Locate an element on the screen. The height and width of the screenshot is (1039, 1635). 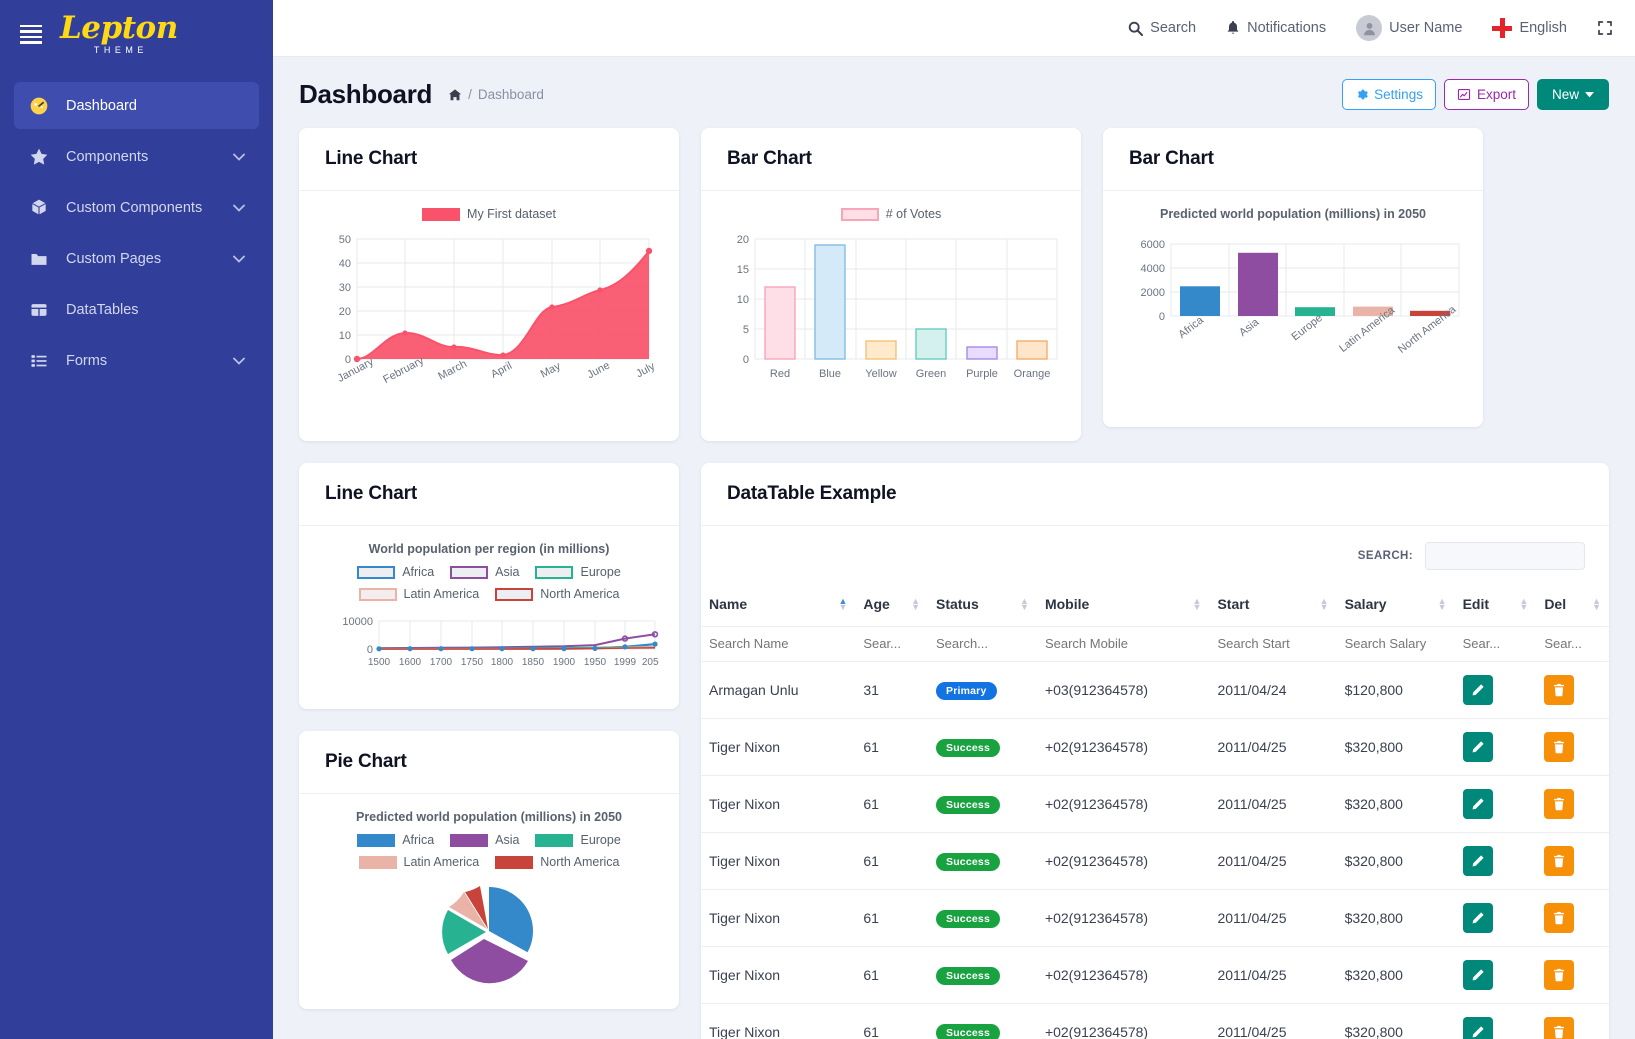
col-header-mobile: Mobile ▲ ▼ is located at coordinates (1123, 605).